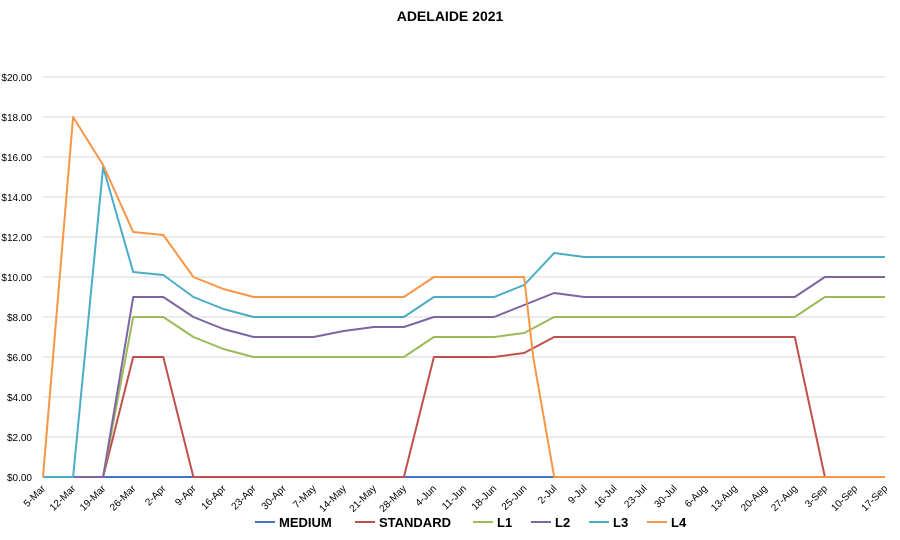 Image resolution: width=900 pixels, height=540 pixels. Describe the element at coordinates (186, 496) in the screenshot. I see `x-tick-label: 9-Apr` at that location.